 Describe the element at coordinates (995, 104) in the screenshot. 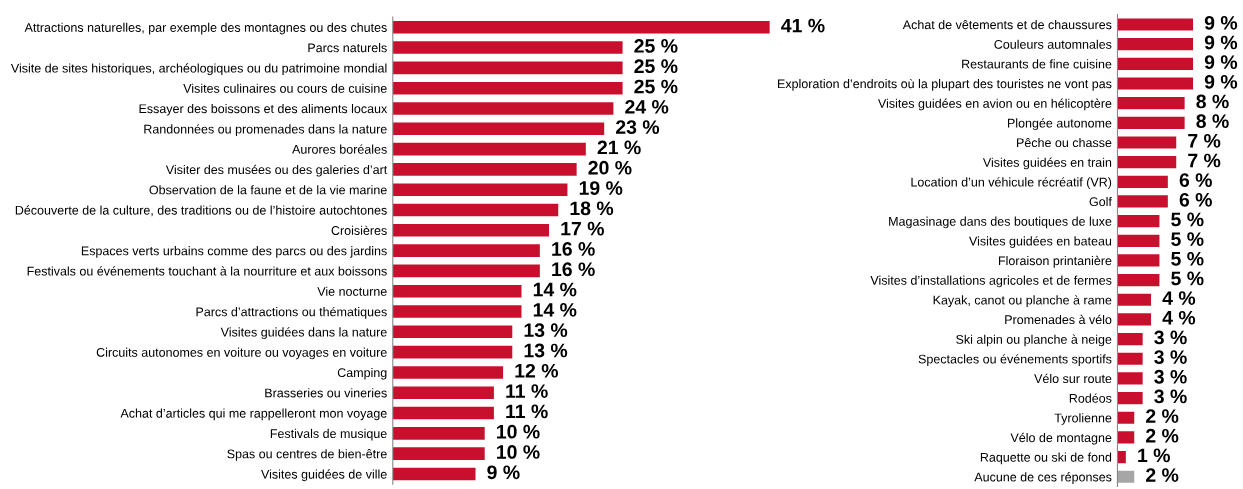

I see `y-tick-label: Visites guidées en avion ou en hélicoptère` at that location.